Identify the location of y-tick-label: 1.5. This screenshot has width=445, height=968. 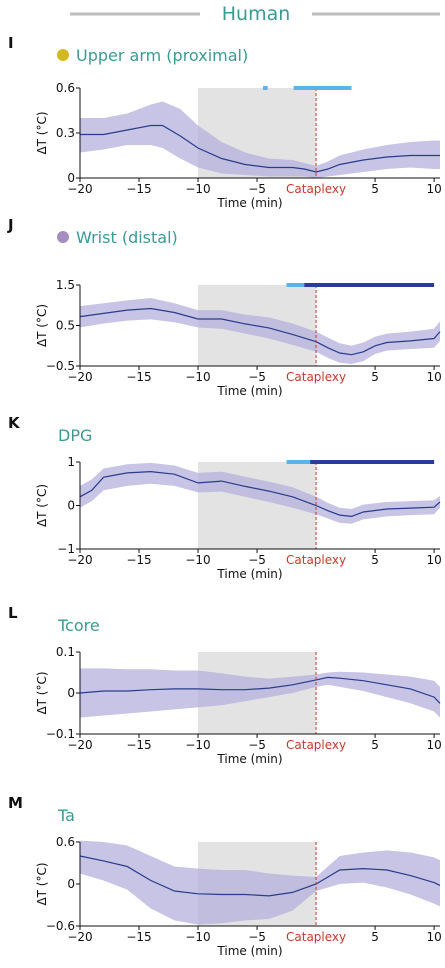
(65, 285).